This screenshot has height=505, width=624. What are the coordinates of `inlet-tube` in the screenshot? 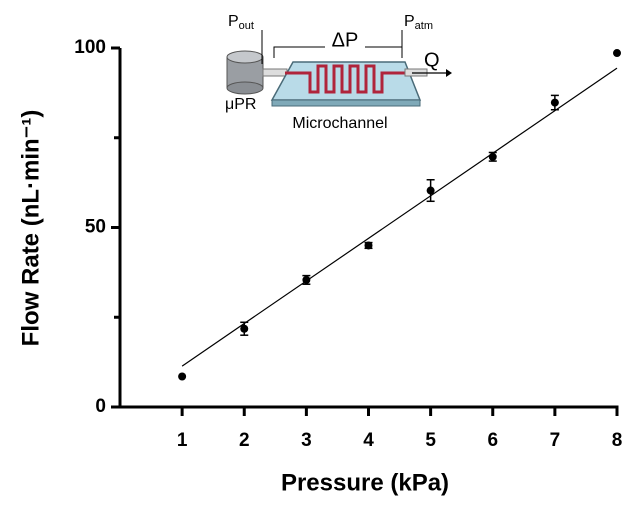 It's located at (275, 72).